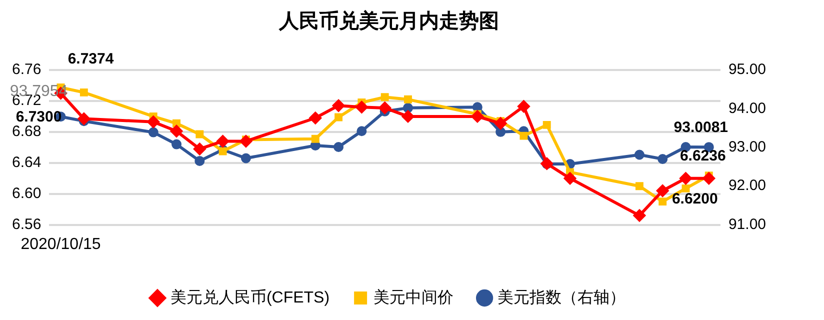  I want to click on y-tick-label: 6.56, so click(27, 224).